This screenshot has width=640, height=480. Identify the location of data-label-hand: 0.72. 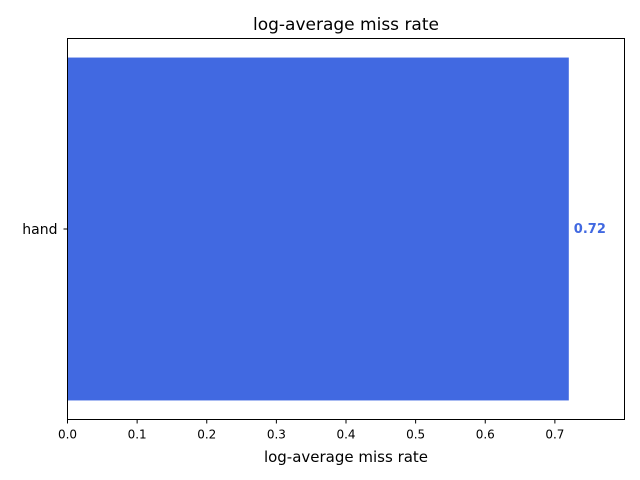
(590, 229).